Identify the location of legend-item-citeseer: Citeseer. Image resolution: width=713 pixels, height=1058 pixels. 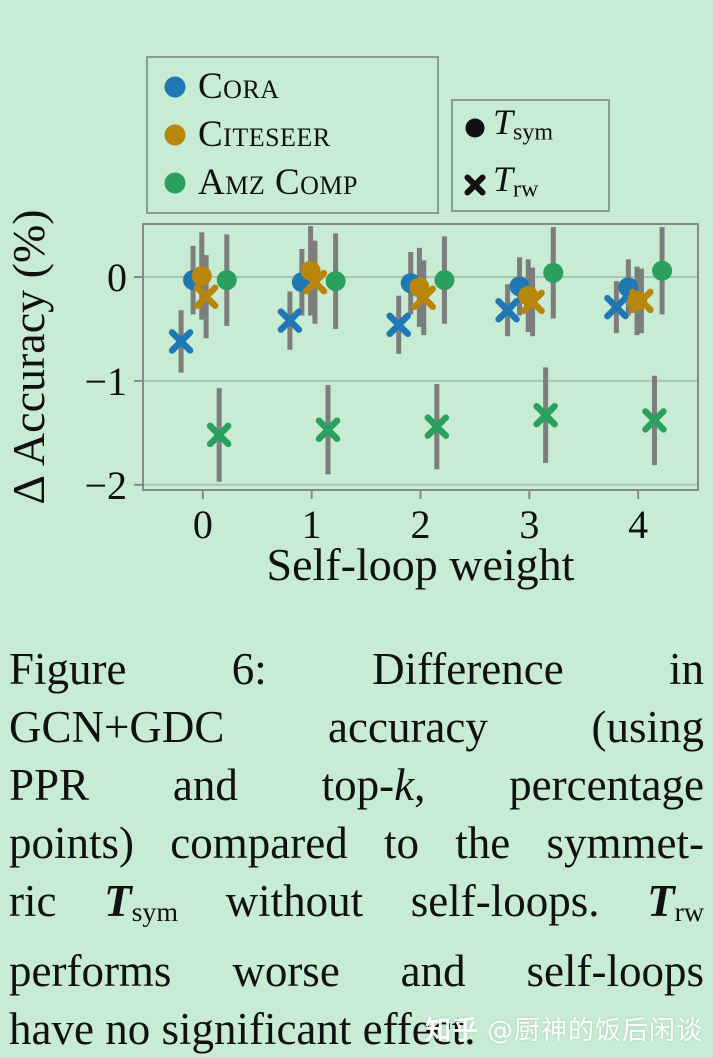
(292, 135).